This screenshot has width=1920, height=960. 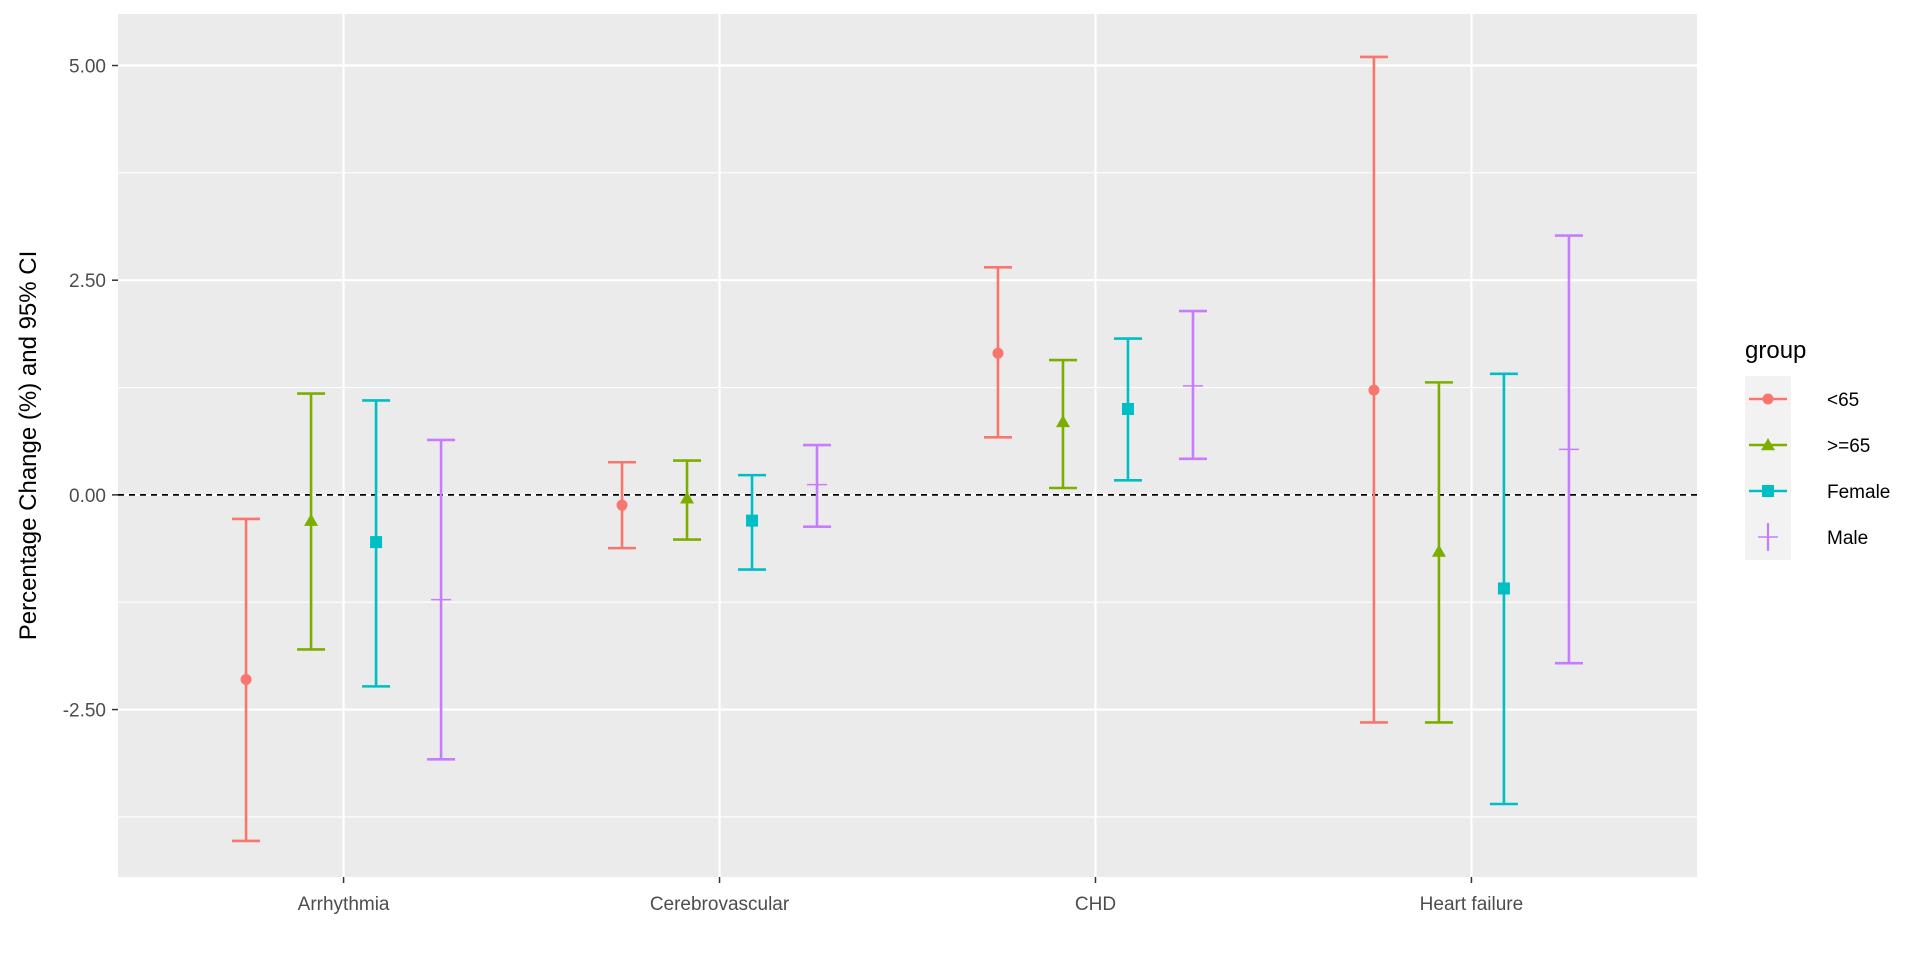 What do you see at coordinates (1848, 446) in the screenshot?
I see `legend-label: >=65` at bounding box center [1848, 446].